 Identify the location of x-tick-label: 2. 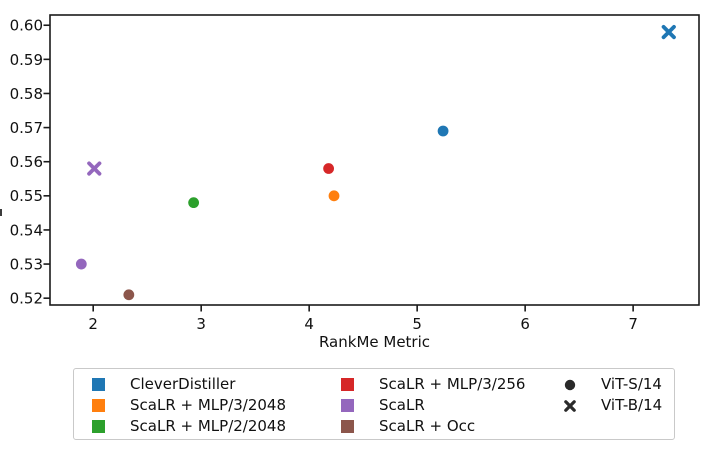
(93, 324).